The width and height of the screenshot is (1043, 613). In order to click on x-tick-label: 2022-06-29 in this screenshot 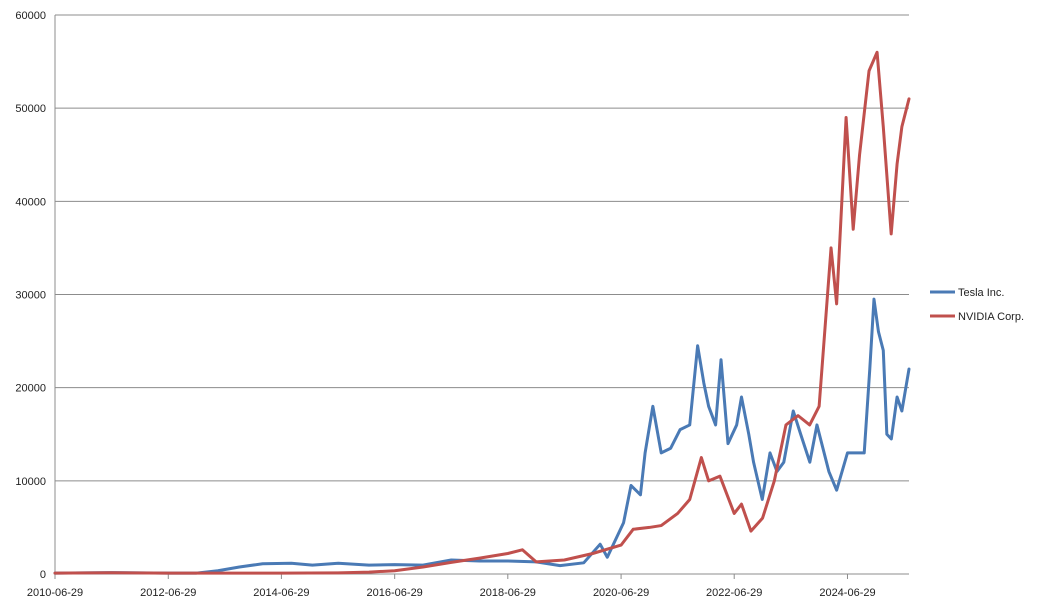, I will do `click(734, 593)`.